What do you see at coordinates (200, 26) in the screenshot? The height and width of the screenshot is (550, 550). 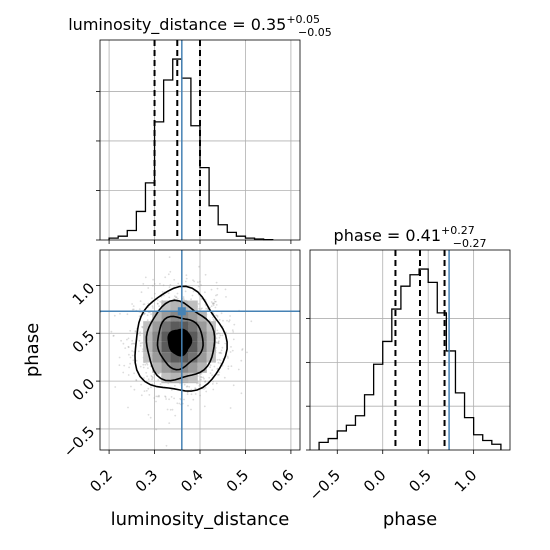 I see `luminosity-distance-title: luminosity_distance = 0.35+0.05 −0.05` at bounding box center [200, 26].